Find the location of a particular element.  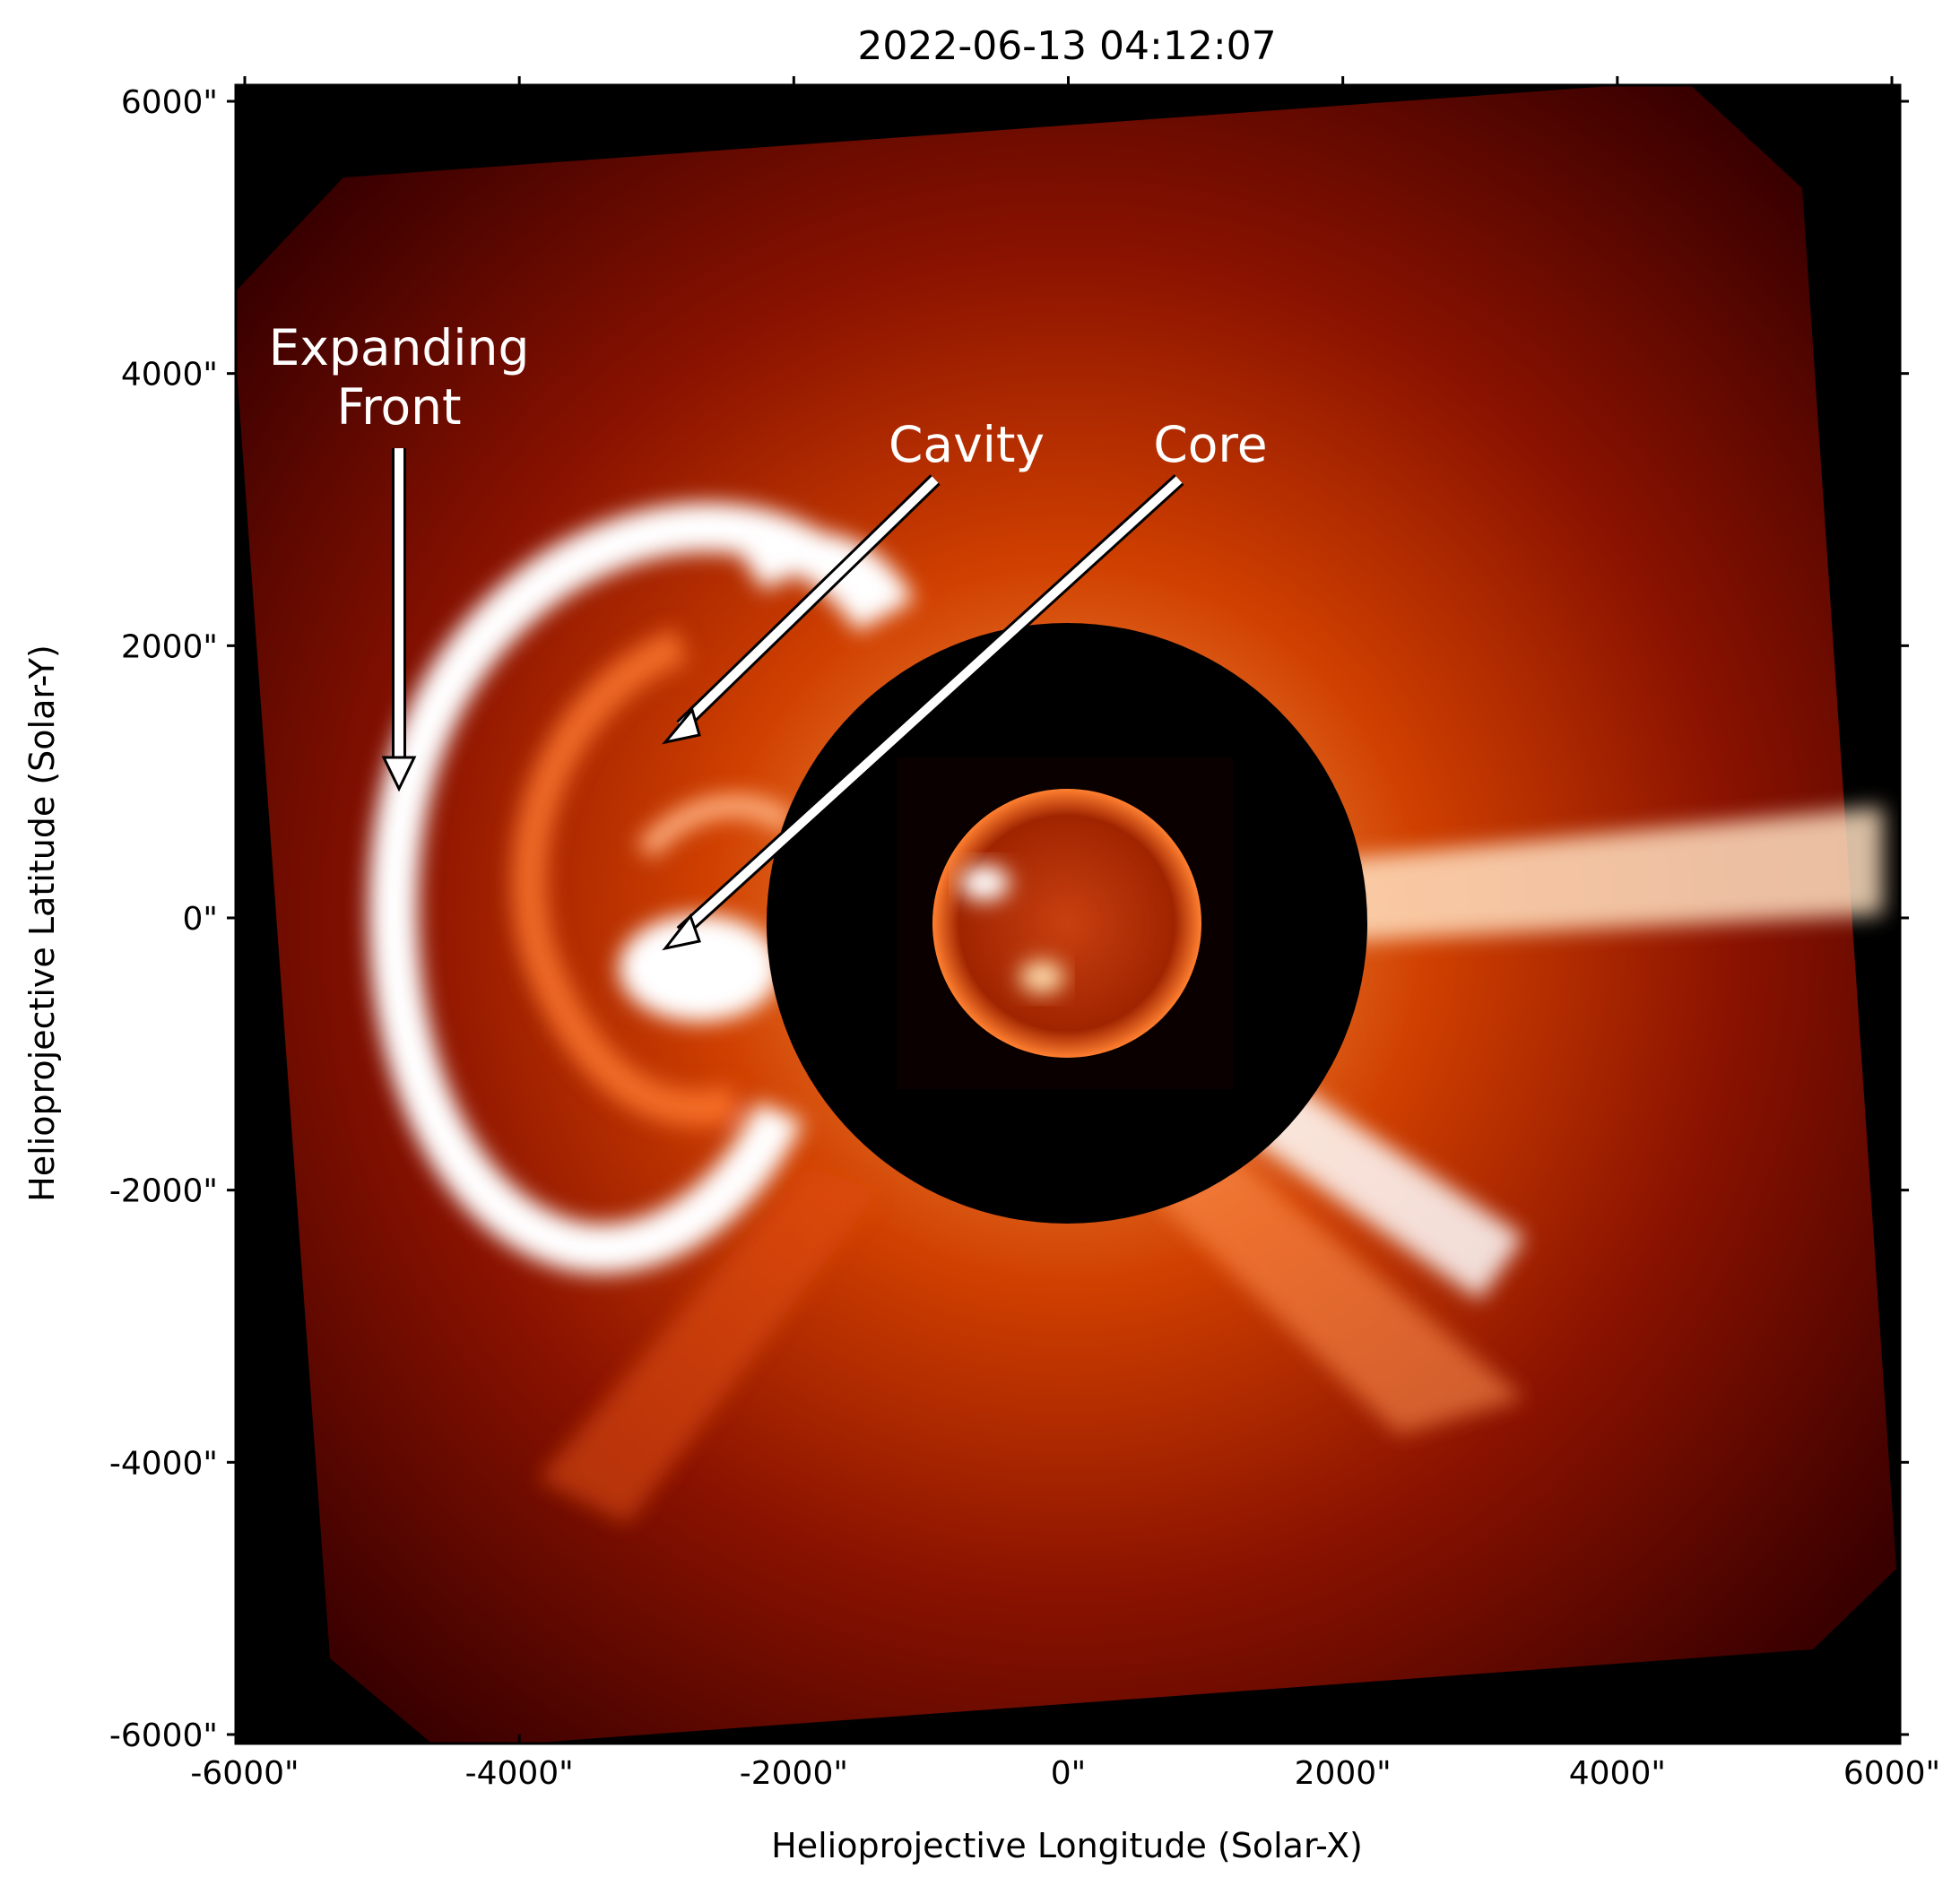

y-tick-label: 2000" is located at coordinates (169, 646).